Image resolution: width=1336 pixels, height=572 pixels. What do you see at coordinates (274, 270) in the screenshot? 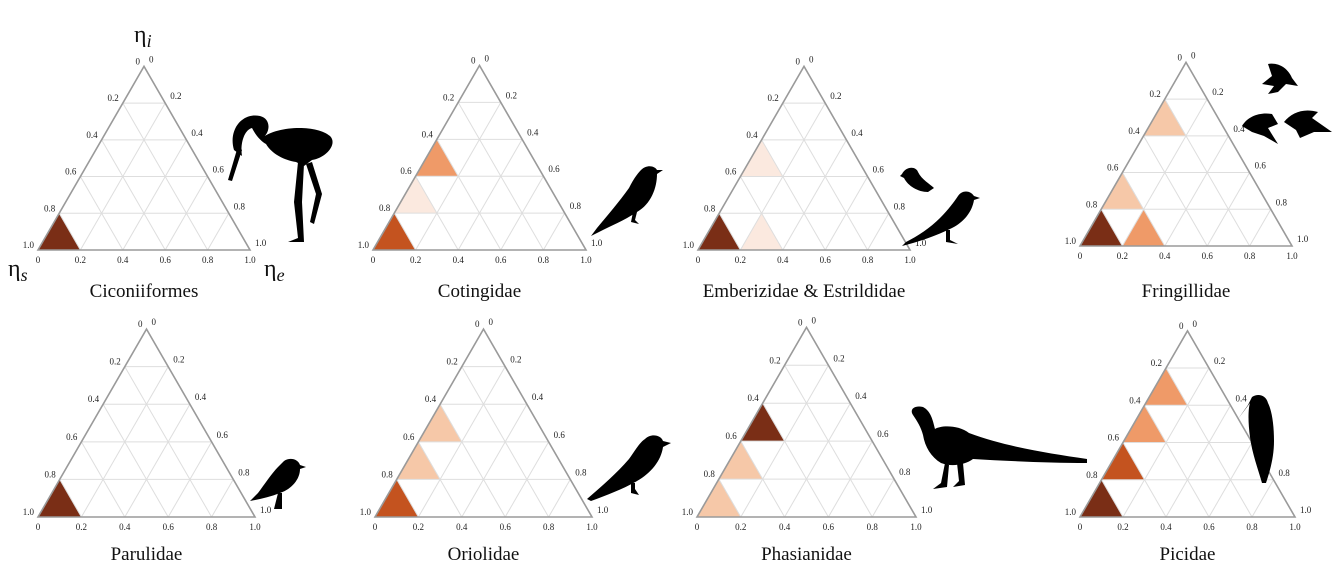
I see `axis-label-right: ηe` at bounding box center [274, 270].